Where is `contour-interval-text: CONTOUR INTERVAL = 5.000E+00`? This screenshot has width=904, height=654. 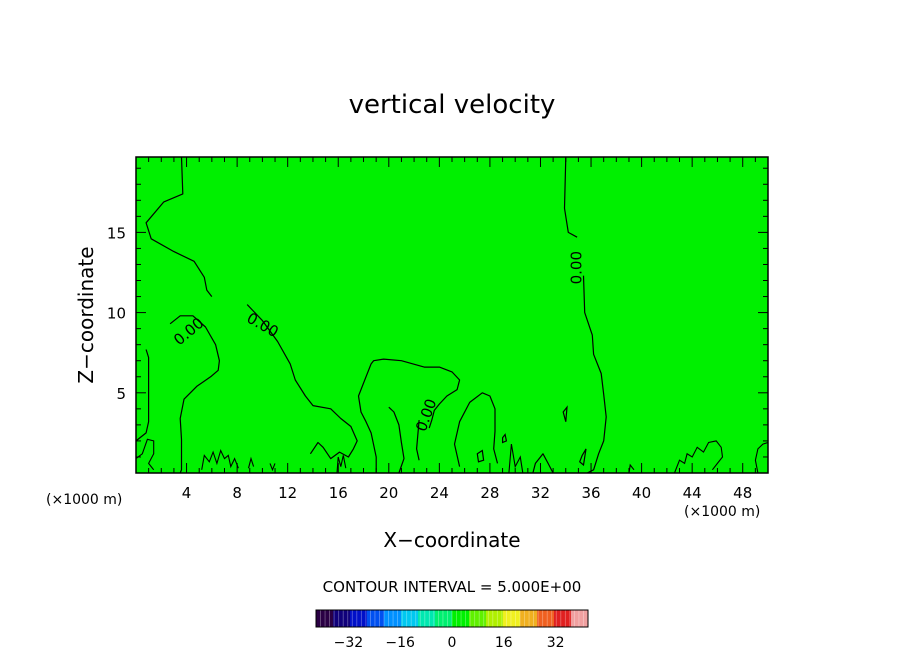
contour-interval-text: CONTOUR INTERVAL = 5.000E+00 is located at coordinates (452, 587).